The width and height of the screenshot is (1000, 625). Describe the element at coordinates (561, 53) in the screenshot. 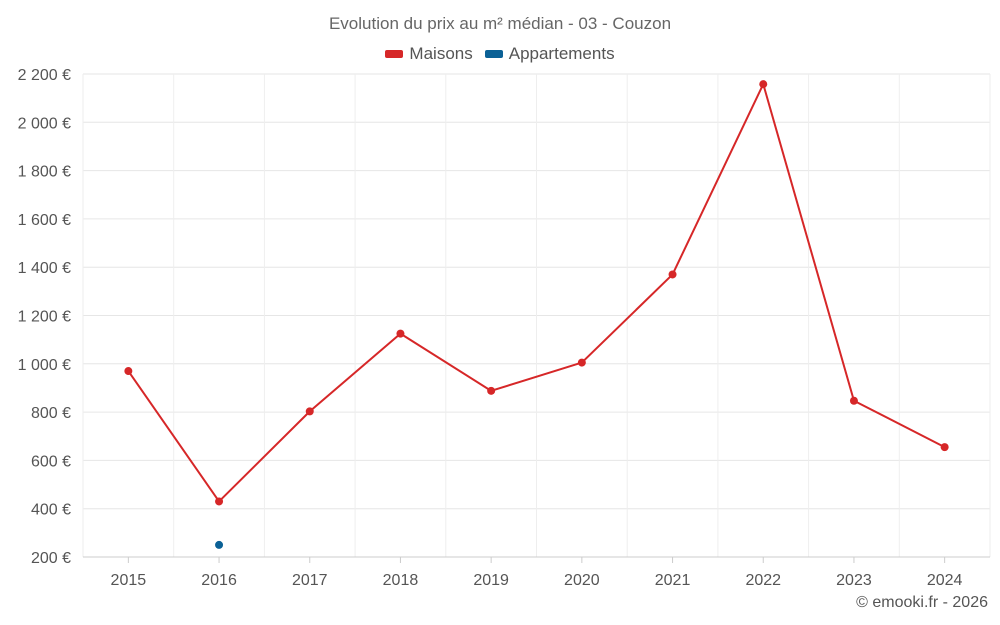

I see `legend-label-appartements: Appartements` at that location.